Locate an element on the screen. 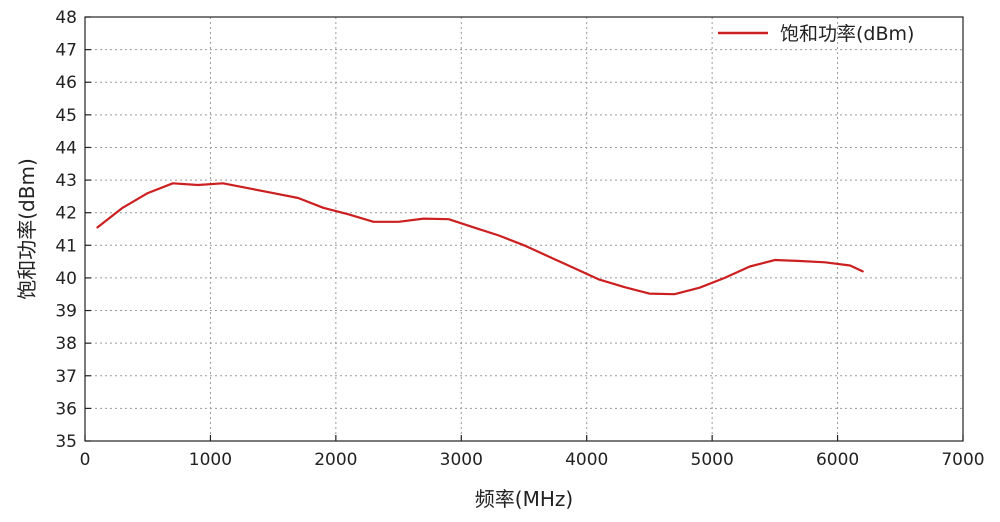 Image resolution: width=1000 pixels, height=522 pixels. y-tick-label: 48 is located at coordinates (66, 18).